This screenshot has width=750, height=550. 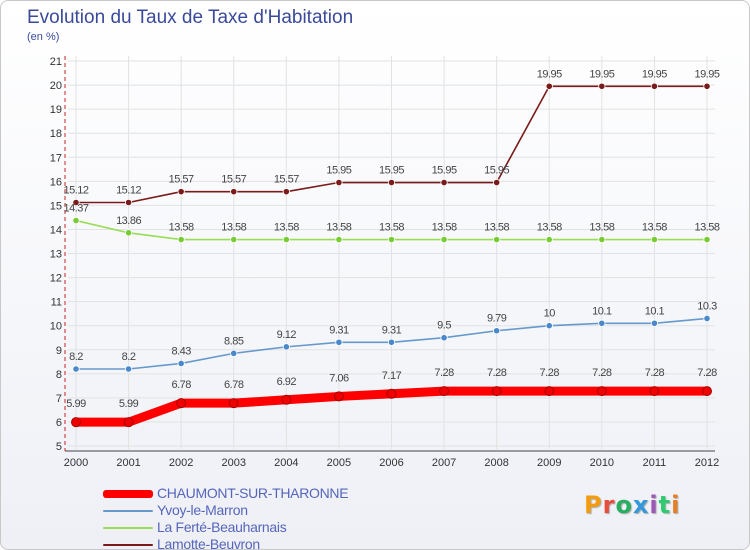 What do you see at coordinates (56, 182) in the screenshot?
I see `y-tick-label: 16` at bounding box center [56, 182].